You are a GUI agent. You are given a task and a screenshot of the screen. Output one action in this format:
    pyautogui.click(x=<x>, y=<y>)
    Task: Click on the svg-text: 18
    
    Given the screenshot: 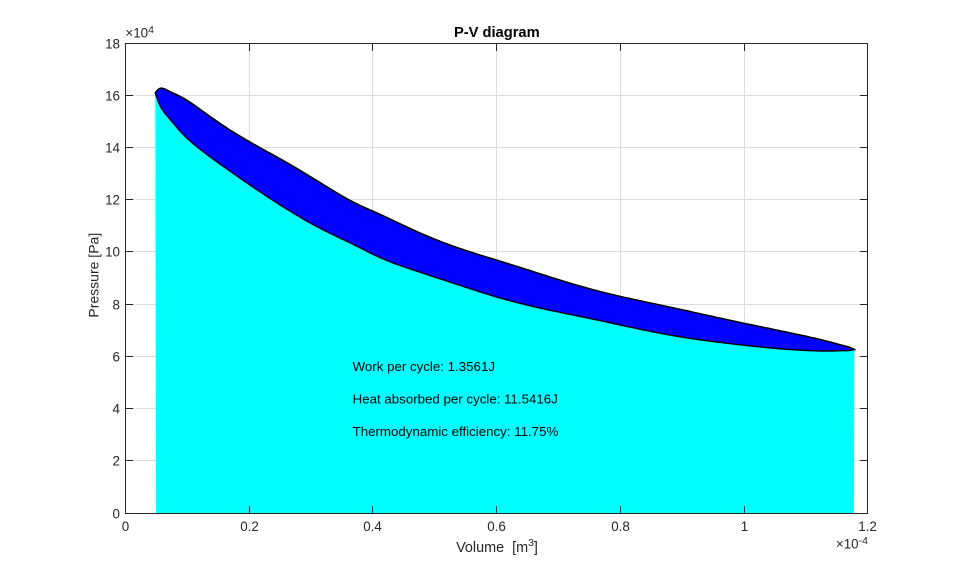 What is the action you would take?
    pyautogui.click(x=112, y=43)
    